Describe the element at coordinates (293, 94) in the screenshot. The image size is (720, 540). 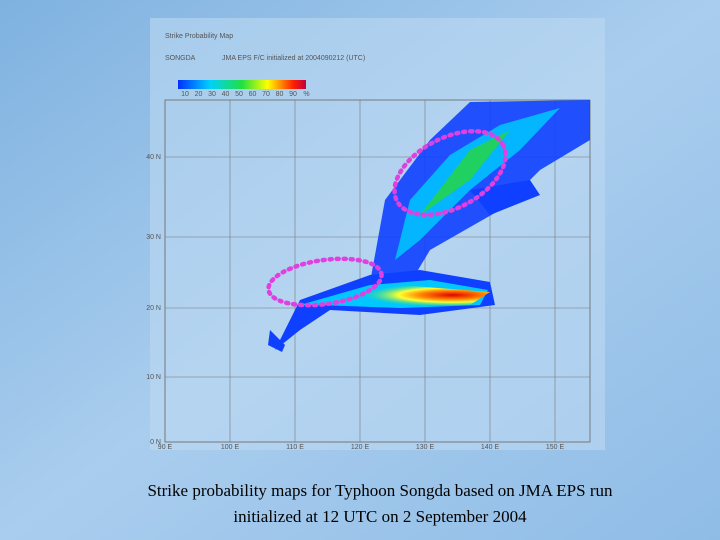
I see `colorbar-label: 90` at that location.